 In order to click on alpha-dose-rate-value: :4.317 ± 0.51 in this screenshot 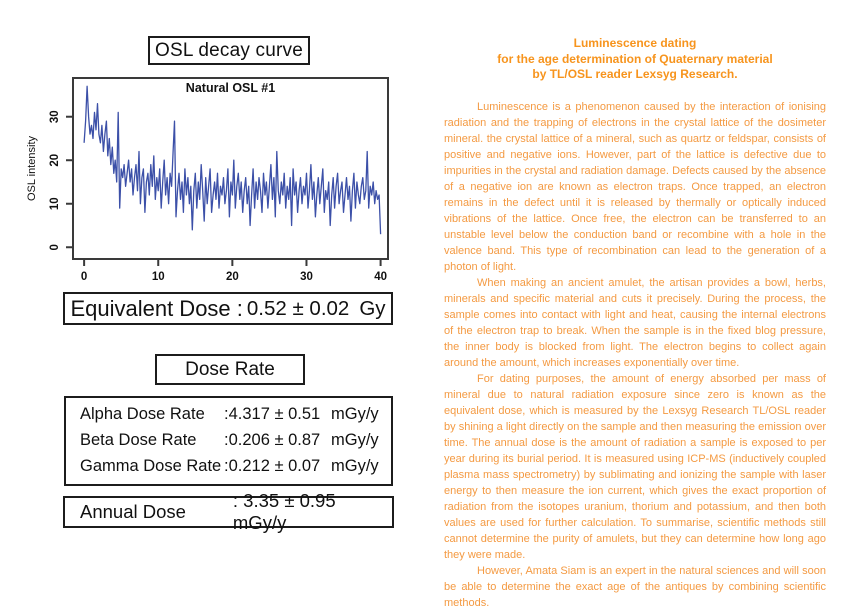, I will do `click(272, 414)`.